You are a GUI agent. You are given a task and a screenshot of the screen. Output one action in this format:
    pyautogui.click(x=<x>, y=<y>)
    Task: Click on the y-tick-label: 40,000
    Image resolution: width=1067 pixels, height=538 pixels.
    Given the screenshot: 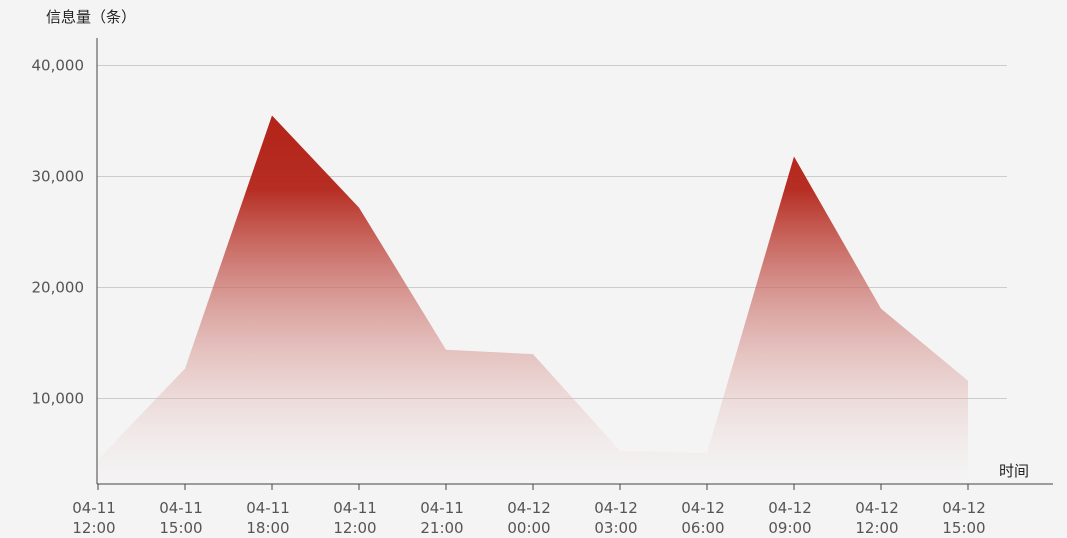 What is the action you would take?
    pyautogui.click(x=58, y=66)
    